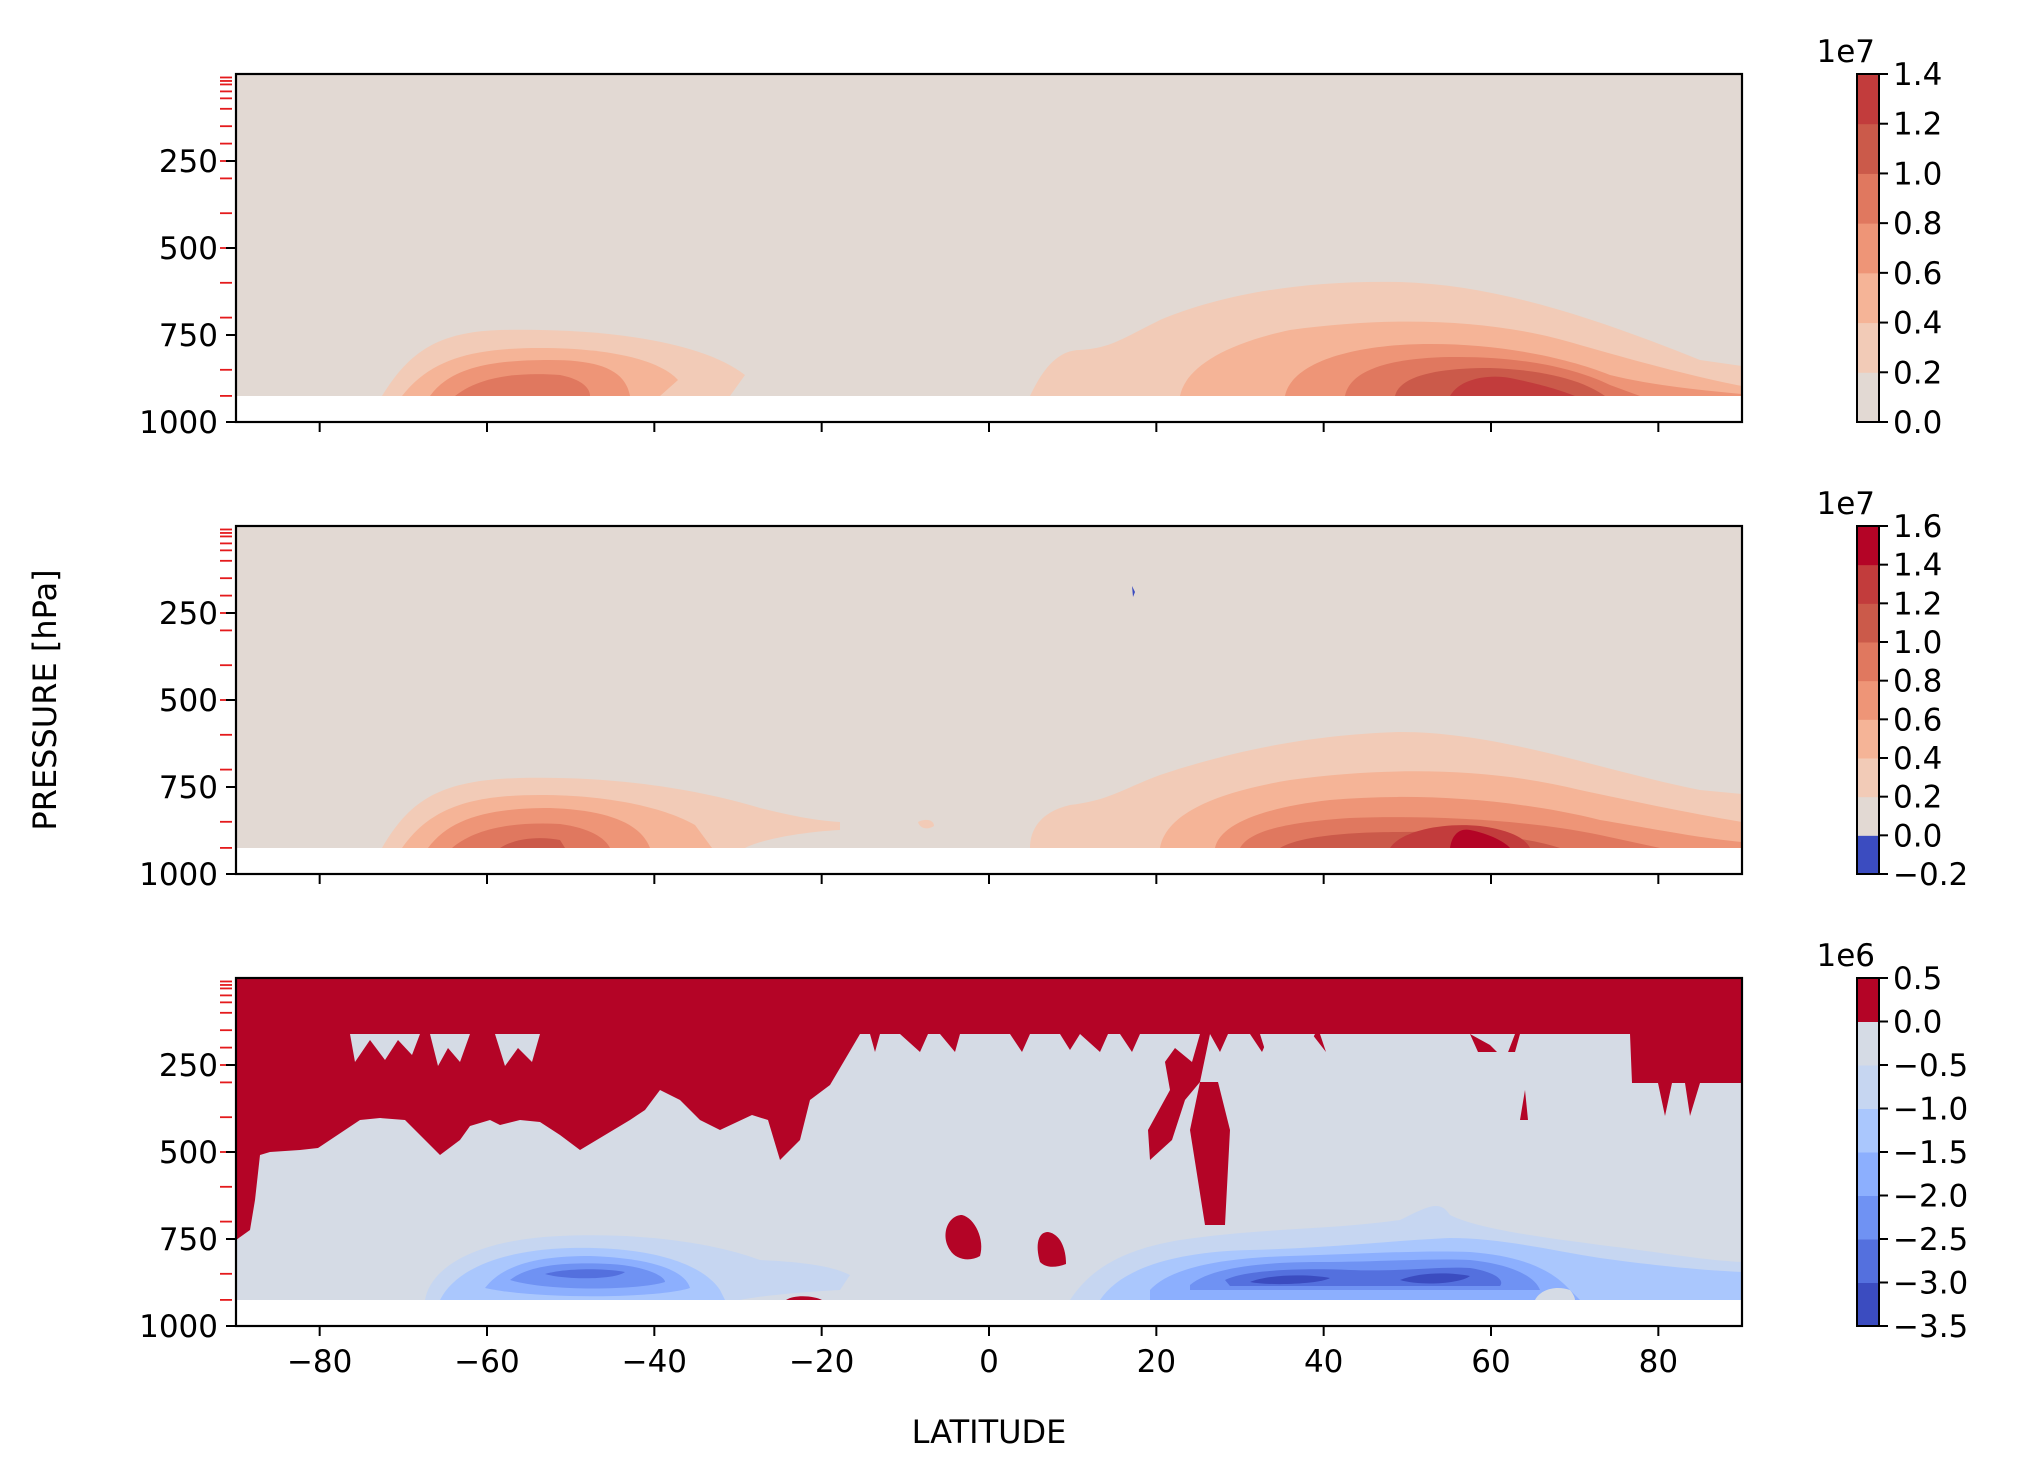 The height and width of the screenshot is (1474, 2025). Describe the element at coordinates (989, 879) in the screenshot. I see `middle-panel-x-axis` at that location.